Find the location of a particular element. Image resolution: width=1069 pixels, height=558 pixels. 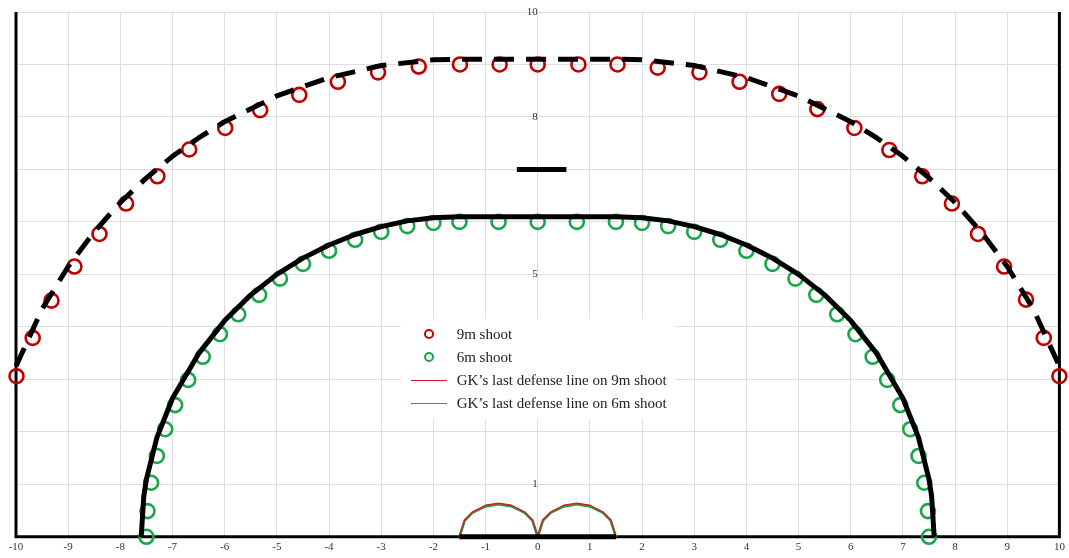

y-tick-label: 1 is located at coordinates (535, 483).